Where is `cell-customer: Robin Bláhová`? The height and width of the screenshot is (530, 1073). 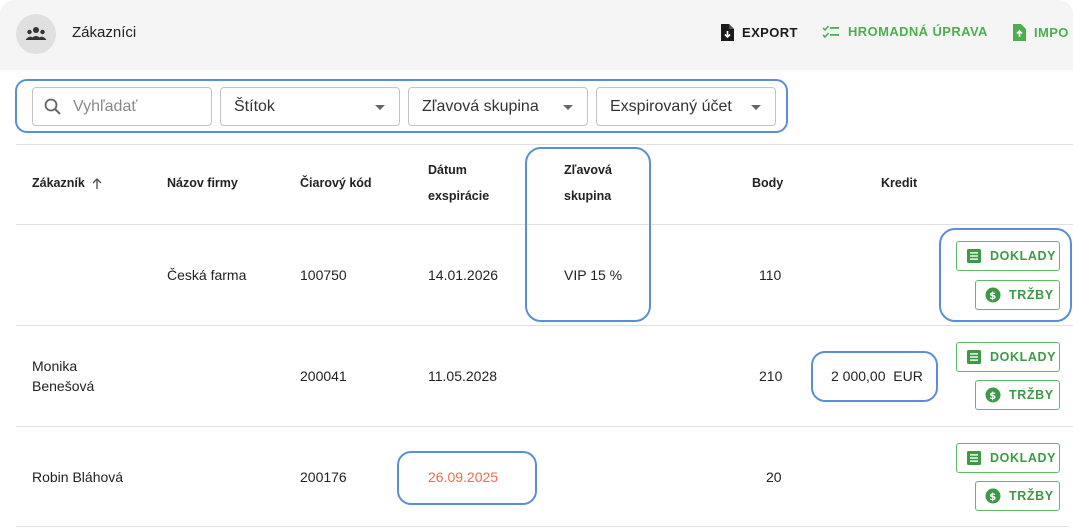
cell-customer: Robin Bláhová is located at coordinates (78, 477).